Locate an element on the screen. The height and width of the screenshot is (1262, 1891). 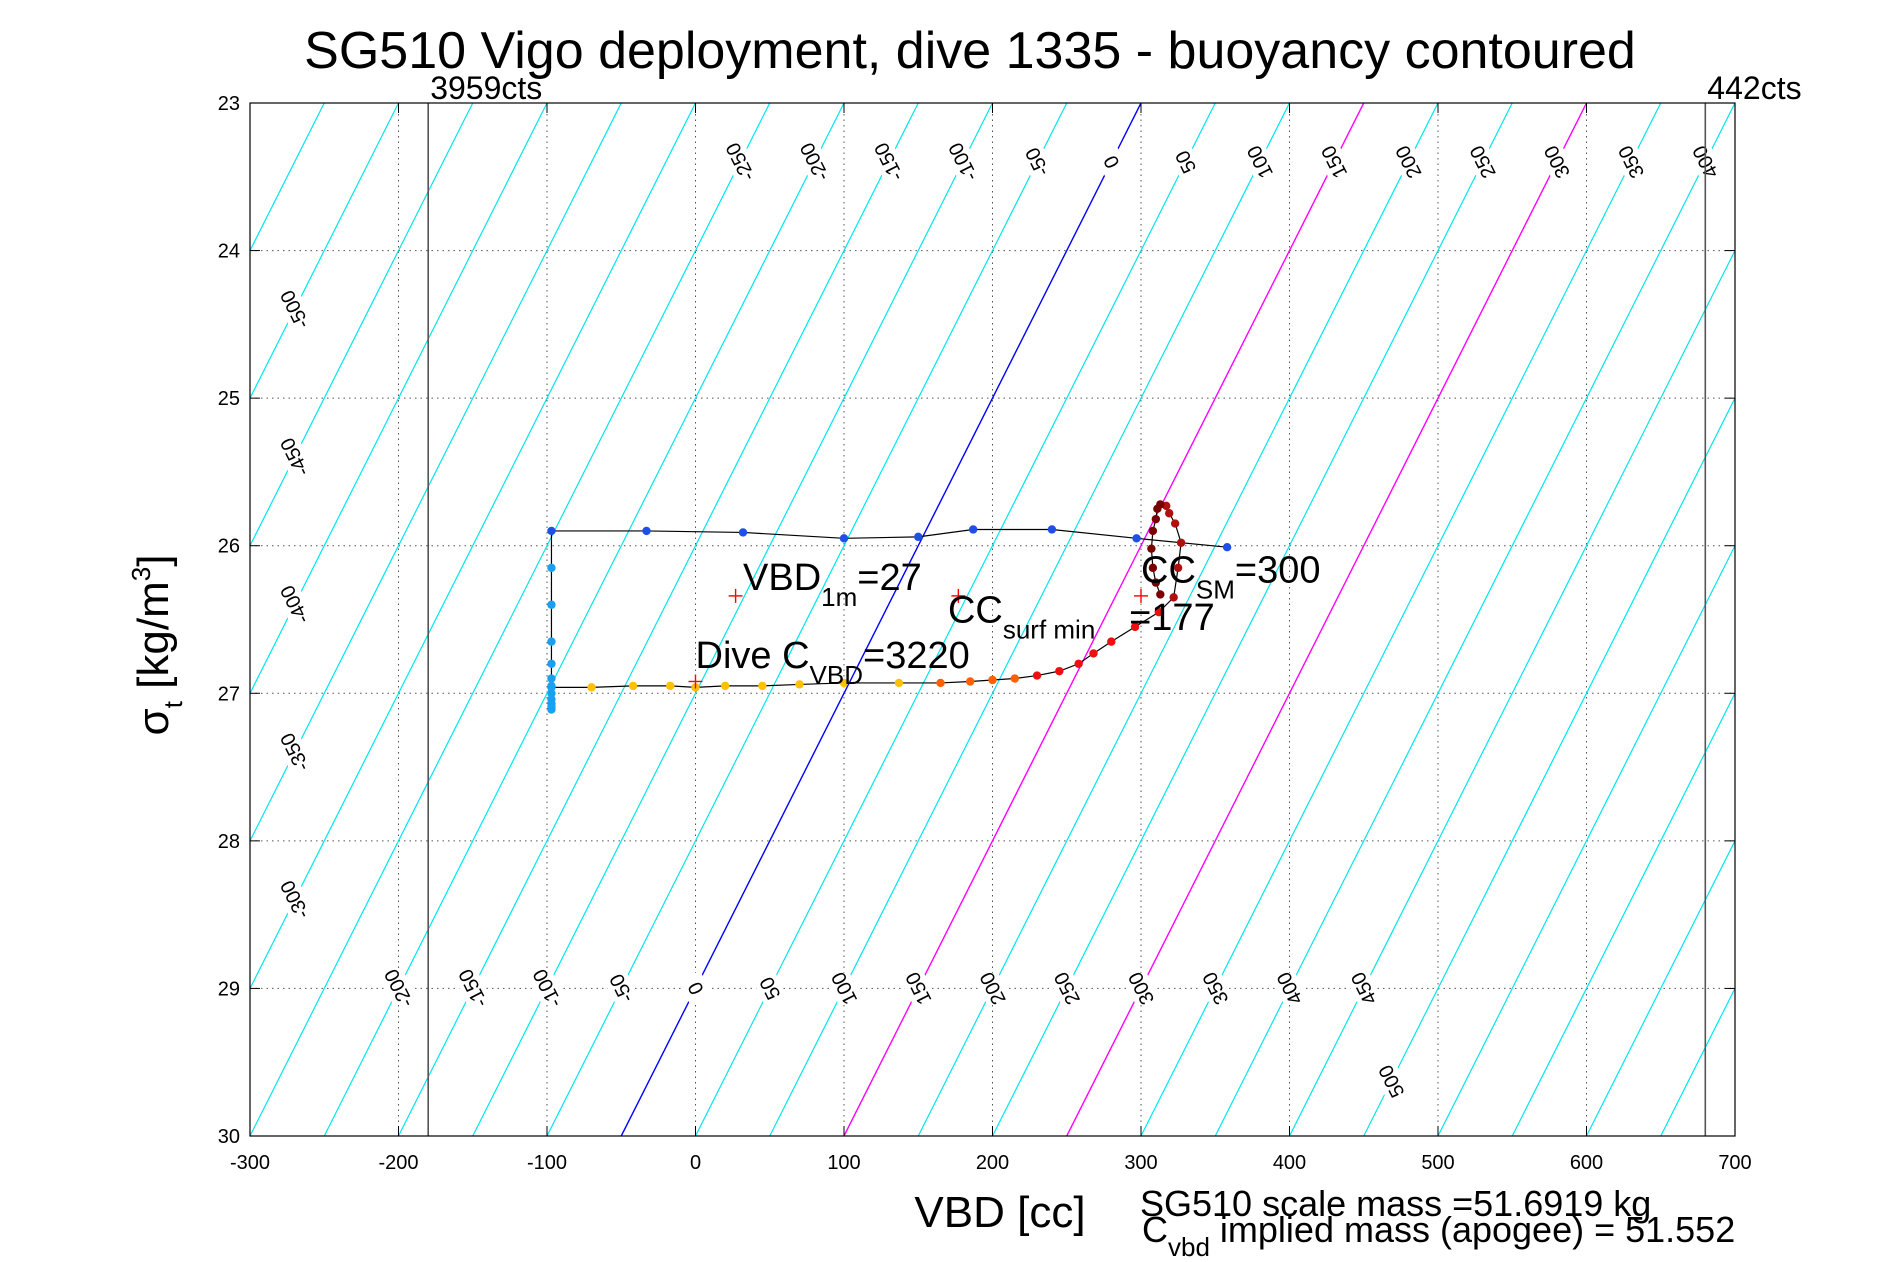
contour-label: -250 is located at coordinates (741, 162).